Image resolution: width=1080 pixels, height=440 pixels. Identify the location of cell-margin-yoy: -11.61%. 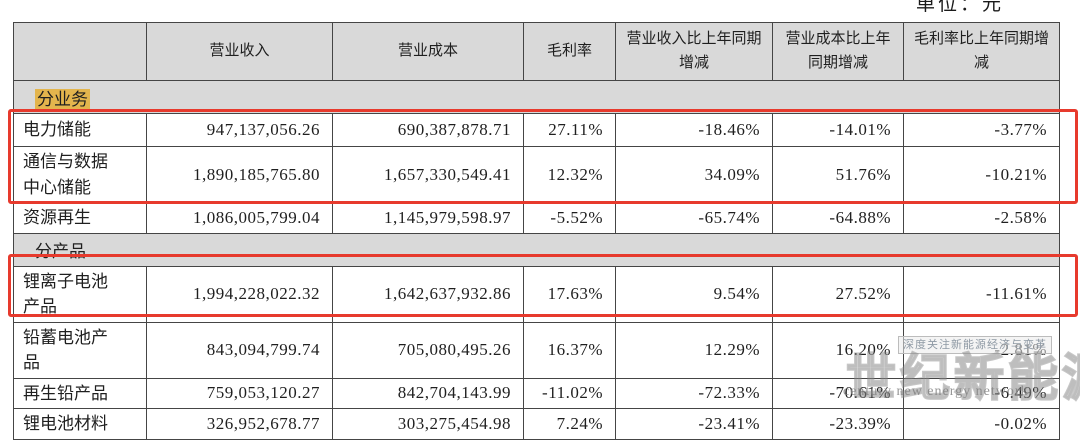
(981, 294).